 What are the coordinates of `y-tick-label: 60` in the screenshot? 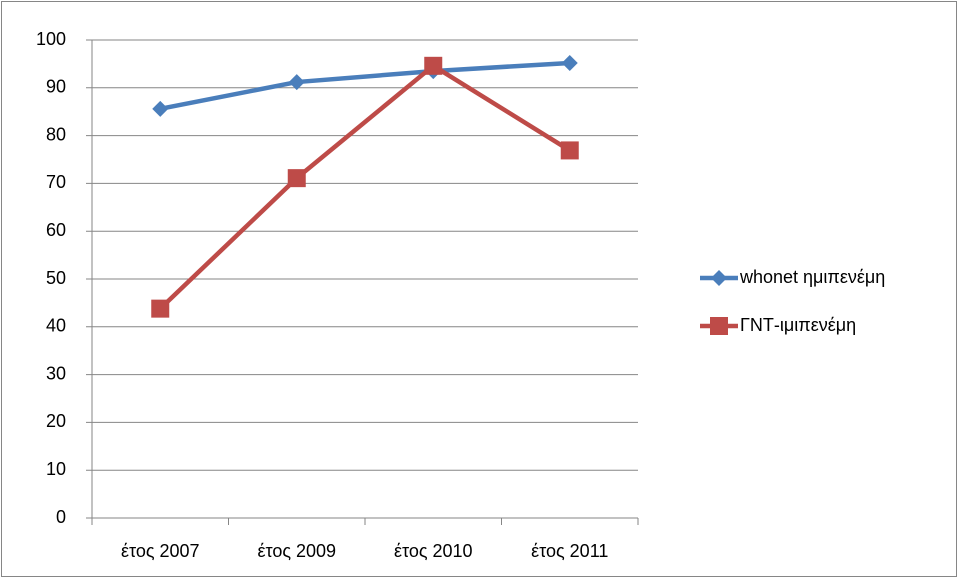 It's located at (56, 230).